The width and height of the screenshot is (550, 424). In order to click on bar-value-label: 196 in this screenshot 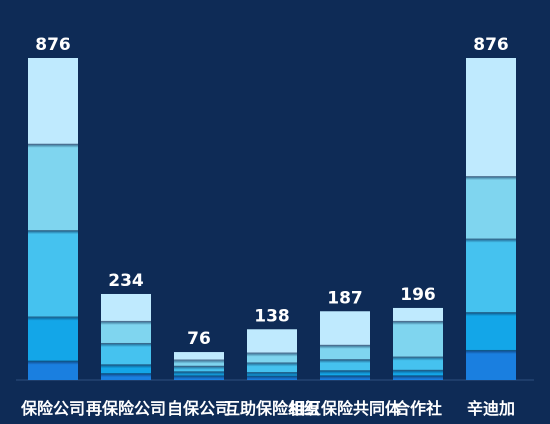, I will do `click(418, 295)`.